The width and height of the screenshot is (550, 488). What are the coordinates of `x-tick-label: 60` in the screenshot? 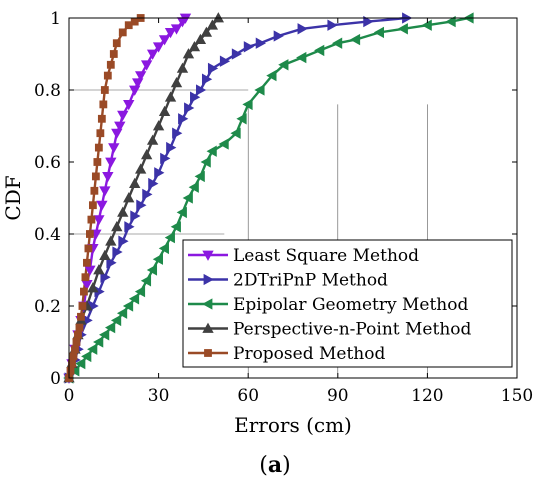 It's located at (248, 396).